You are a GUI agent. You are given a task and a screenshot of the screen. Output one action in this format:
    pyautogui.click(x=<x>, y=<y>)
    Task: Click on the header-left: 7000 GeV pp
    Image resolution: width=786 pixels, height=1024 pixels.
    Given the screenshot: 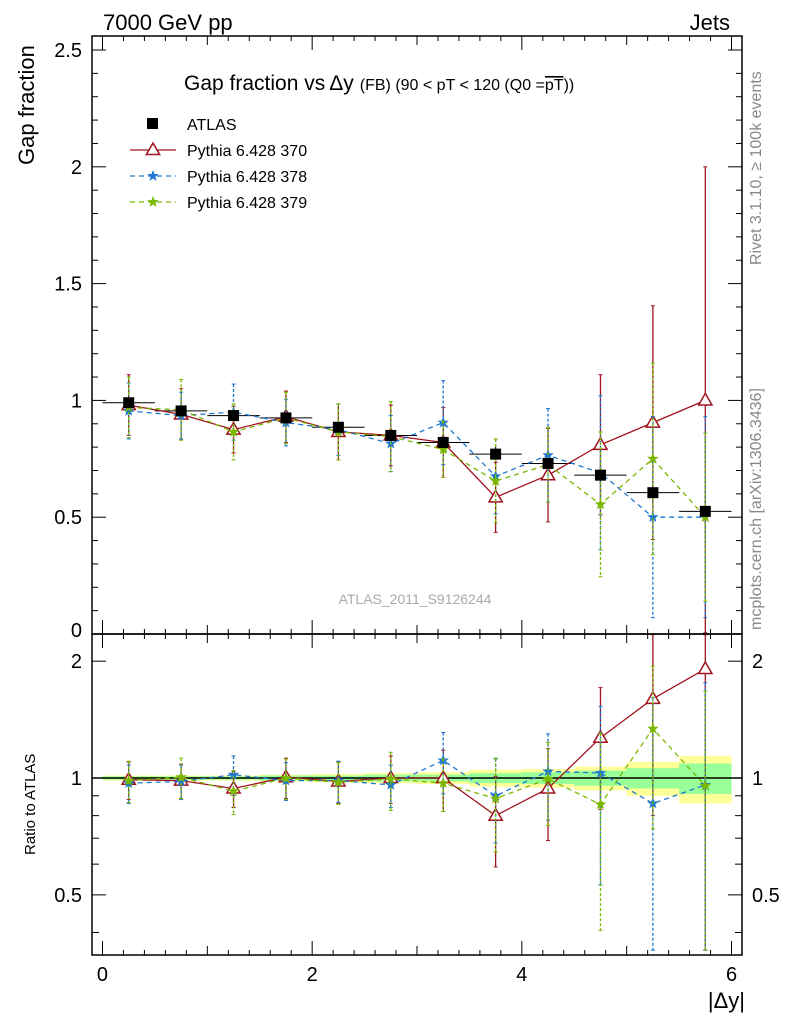 What is the action you would take?
    pyautogui.click(x=168, y=22)
    